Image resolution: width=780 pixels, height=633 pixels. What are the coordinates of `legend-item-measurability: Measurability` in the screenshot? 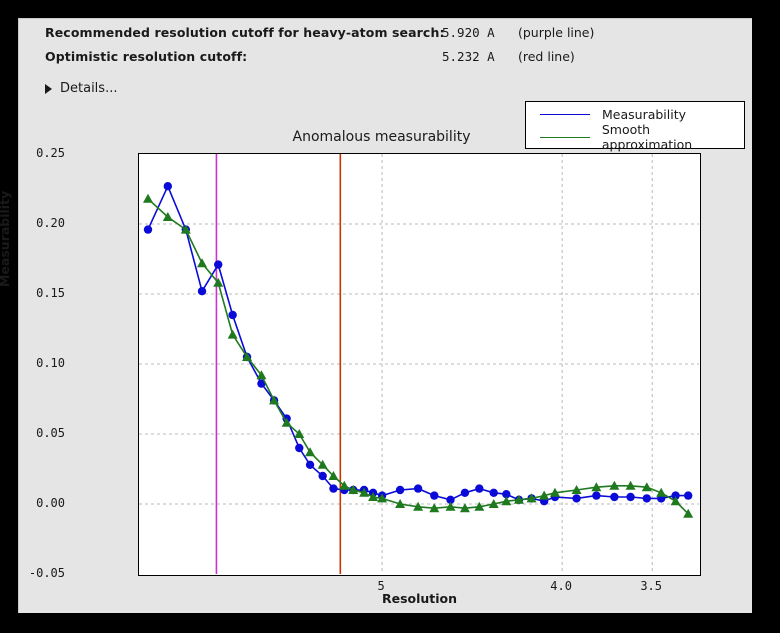 It's located at (606, 114).